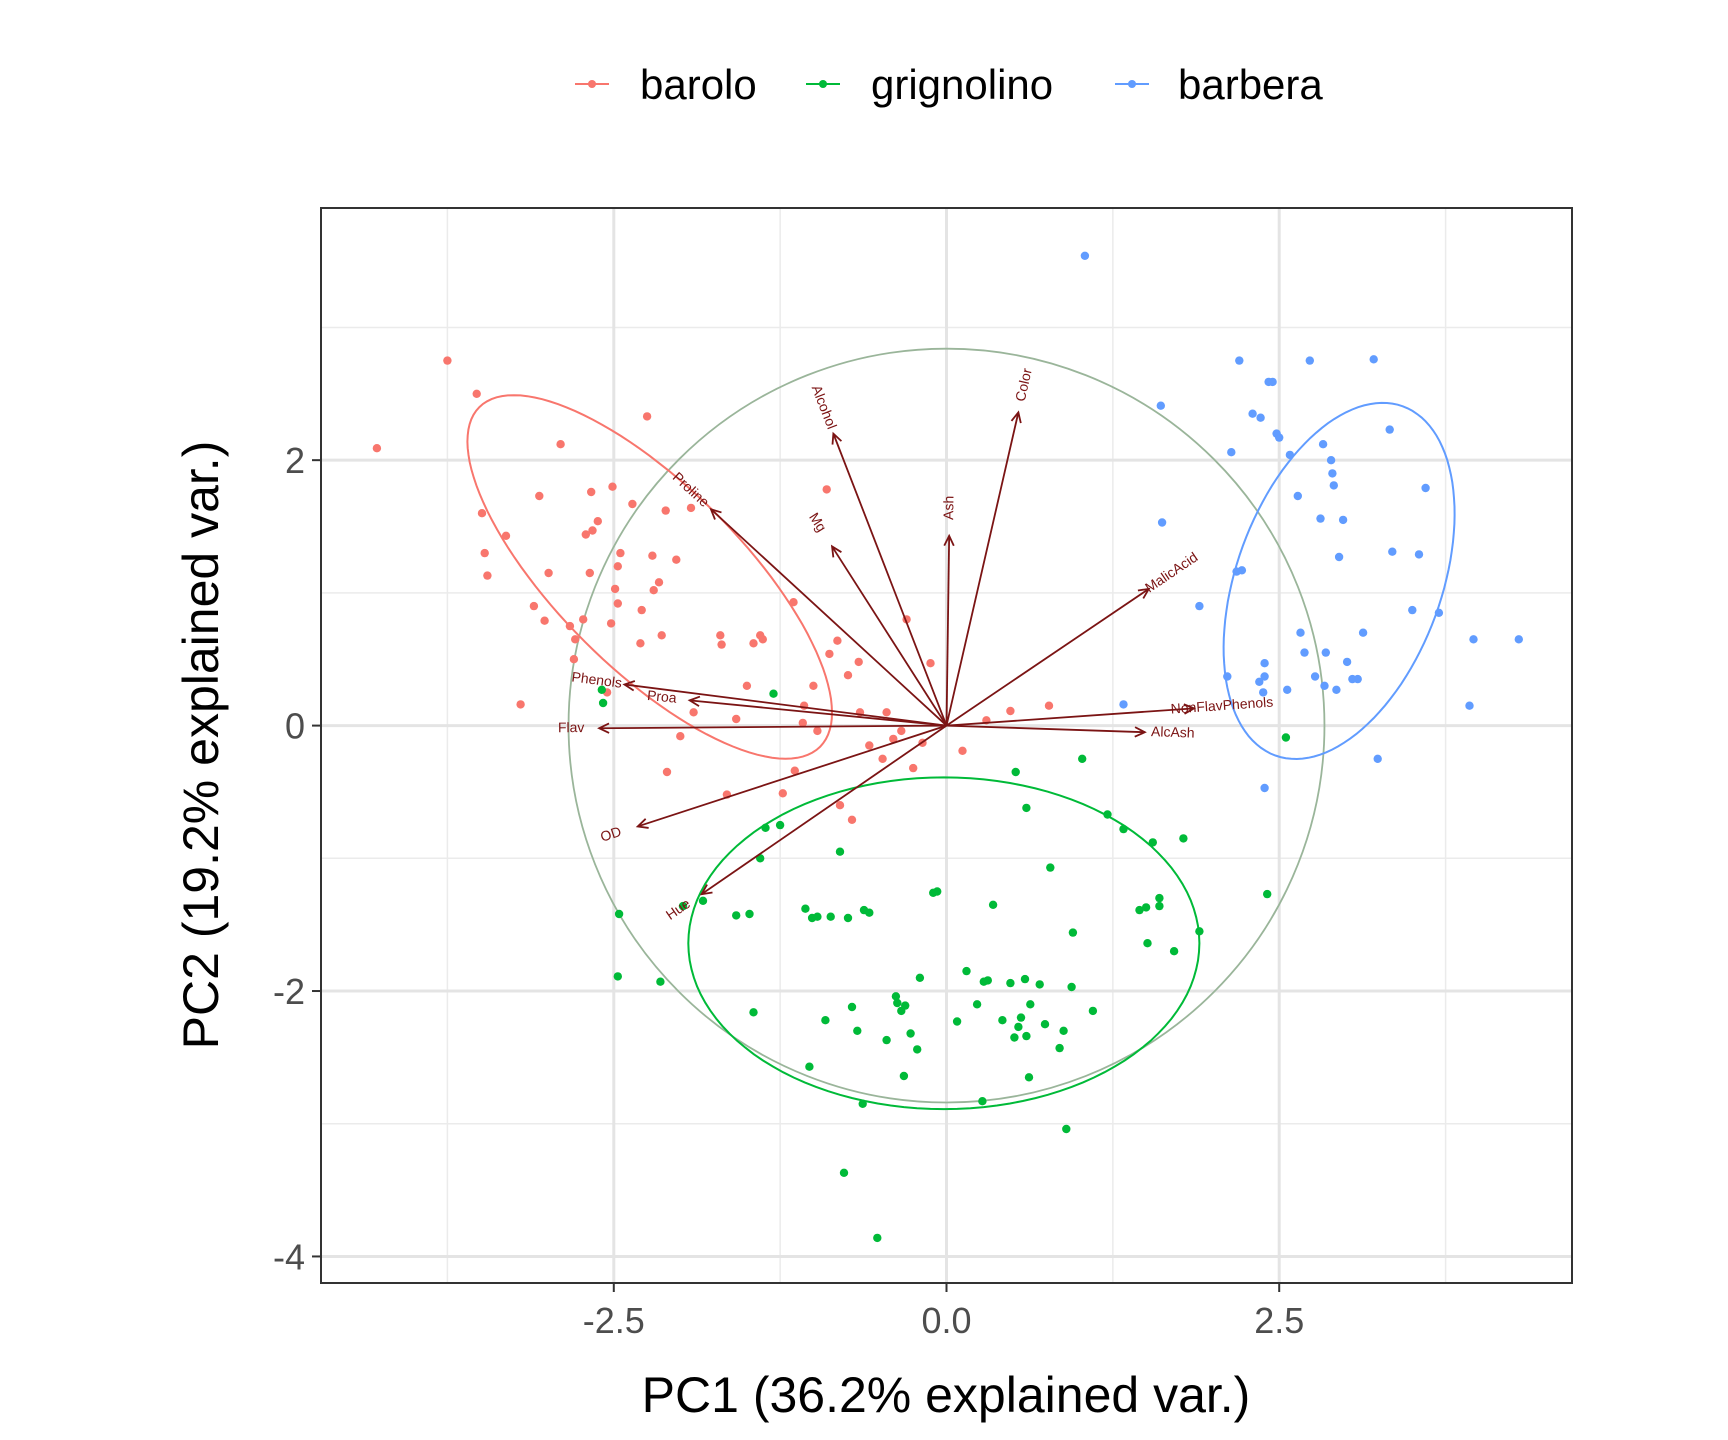 Image resolution: width=1728 pixels, height=1440 pixels. What do you see at coordinates (889, 636) in the screenshot?
I see `loading-arrow-Mg` at bounding box center [889, 636].